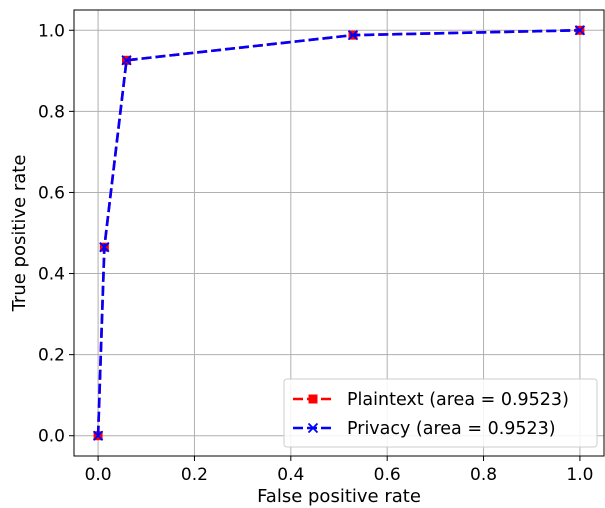  I want to click on y-tick-label: 0.2, so click(51, 356).